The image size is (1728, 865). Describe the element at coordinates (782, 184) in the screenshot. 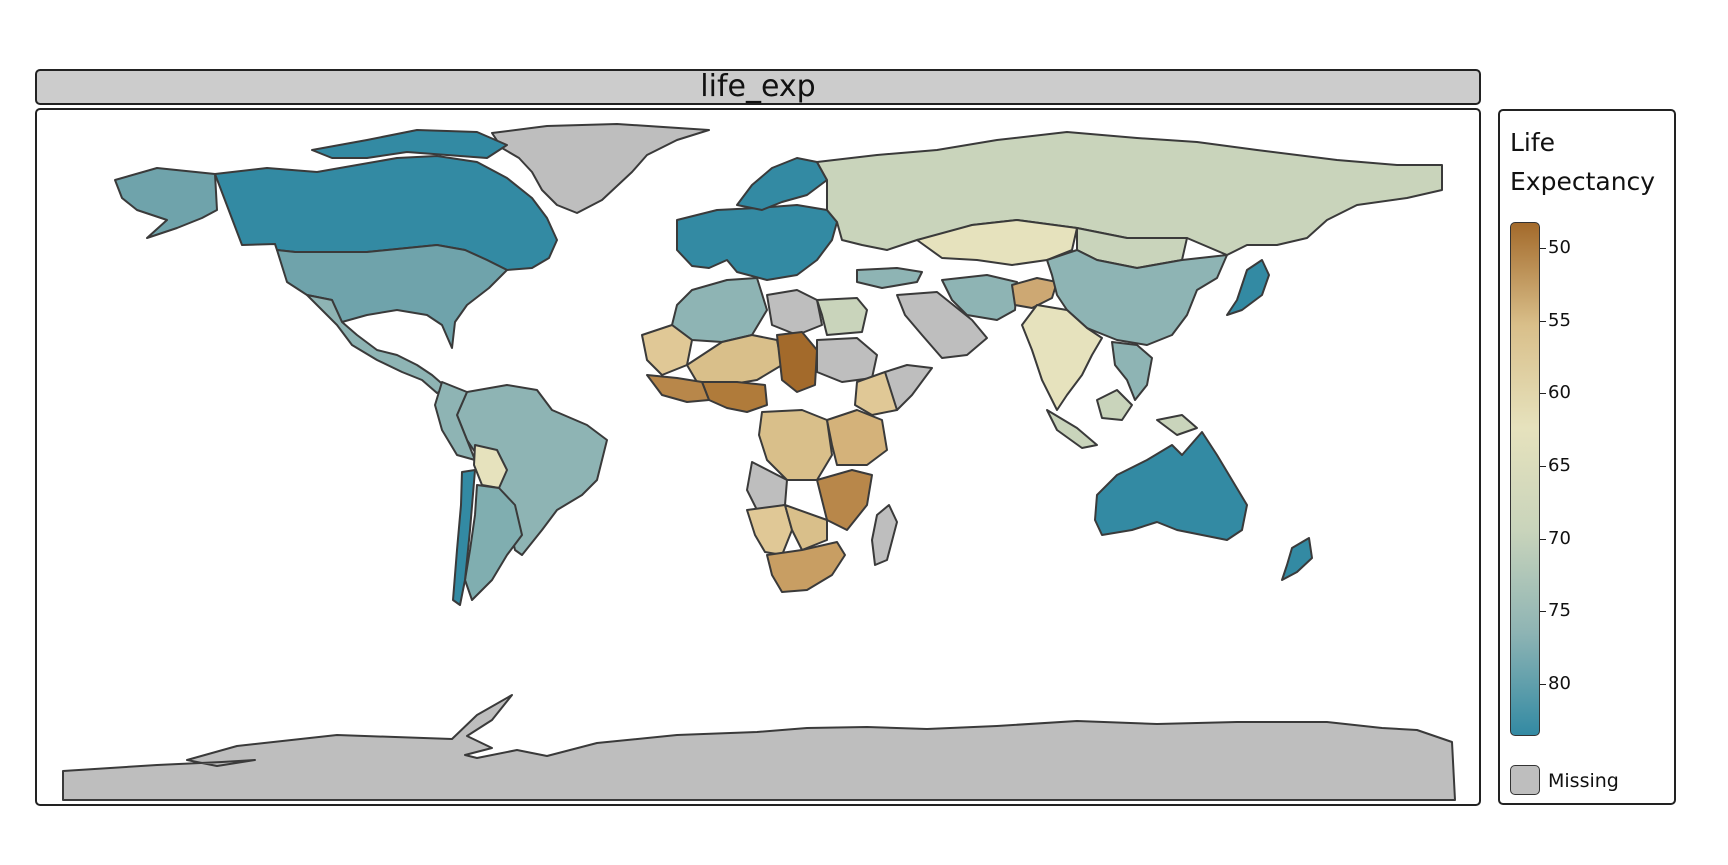

I see `country-scandinavia` at that location.